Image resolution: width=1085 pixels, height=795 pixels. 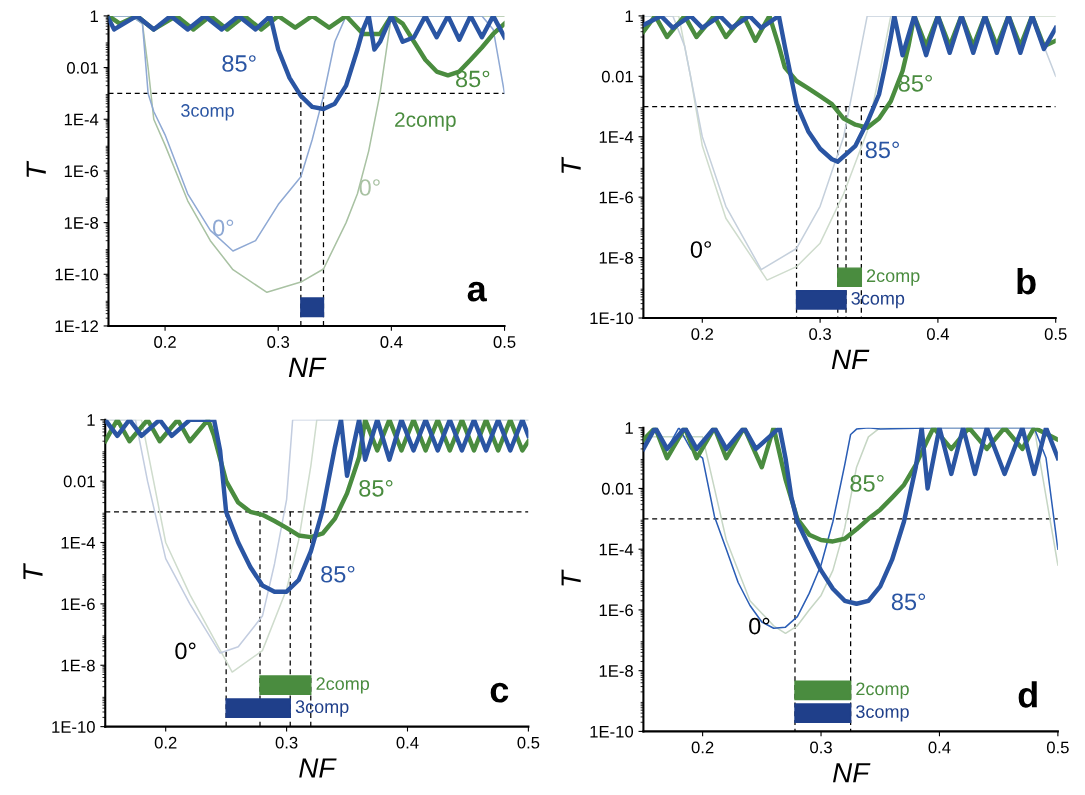 I want to click on annotation: 3comp, so click(x=207, y=112).